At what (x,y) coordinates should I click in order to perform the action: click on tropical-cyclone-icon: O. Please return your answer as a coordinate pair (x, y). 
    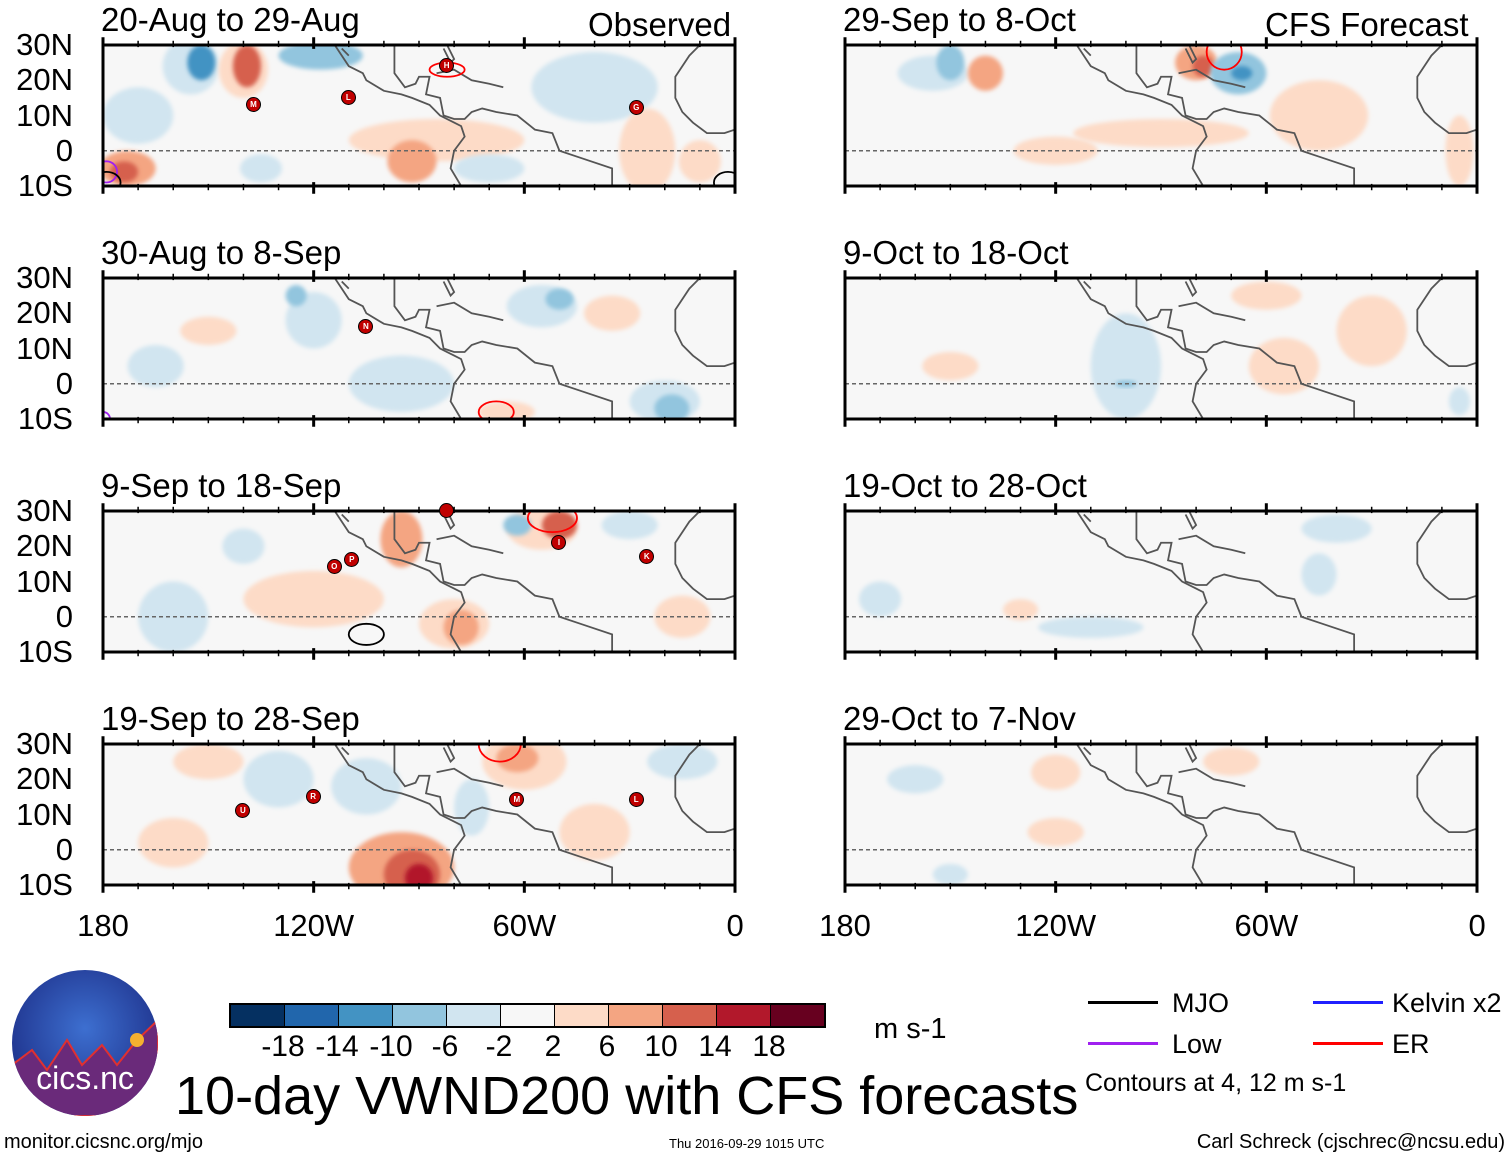
    Looking at the image, I should click on (334, 567).